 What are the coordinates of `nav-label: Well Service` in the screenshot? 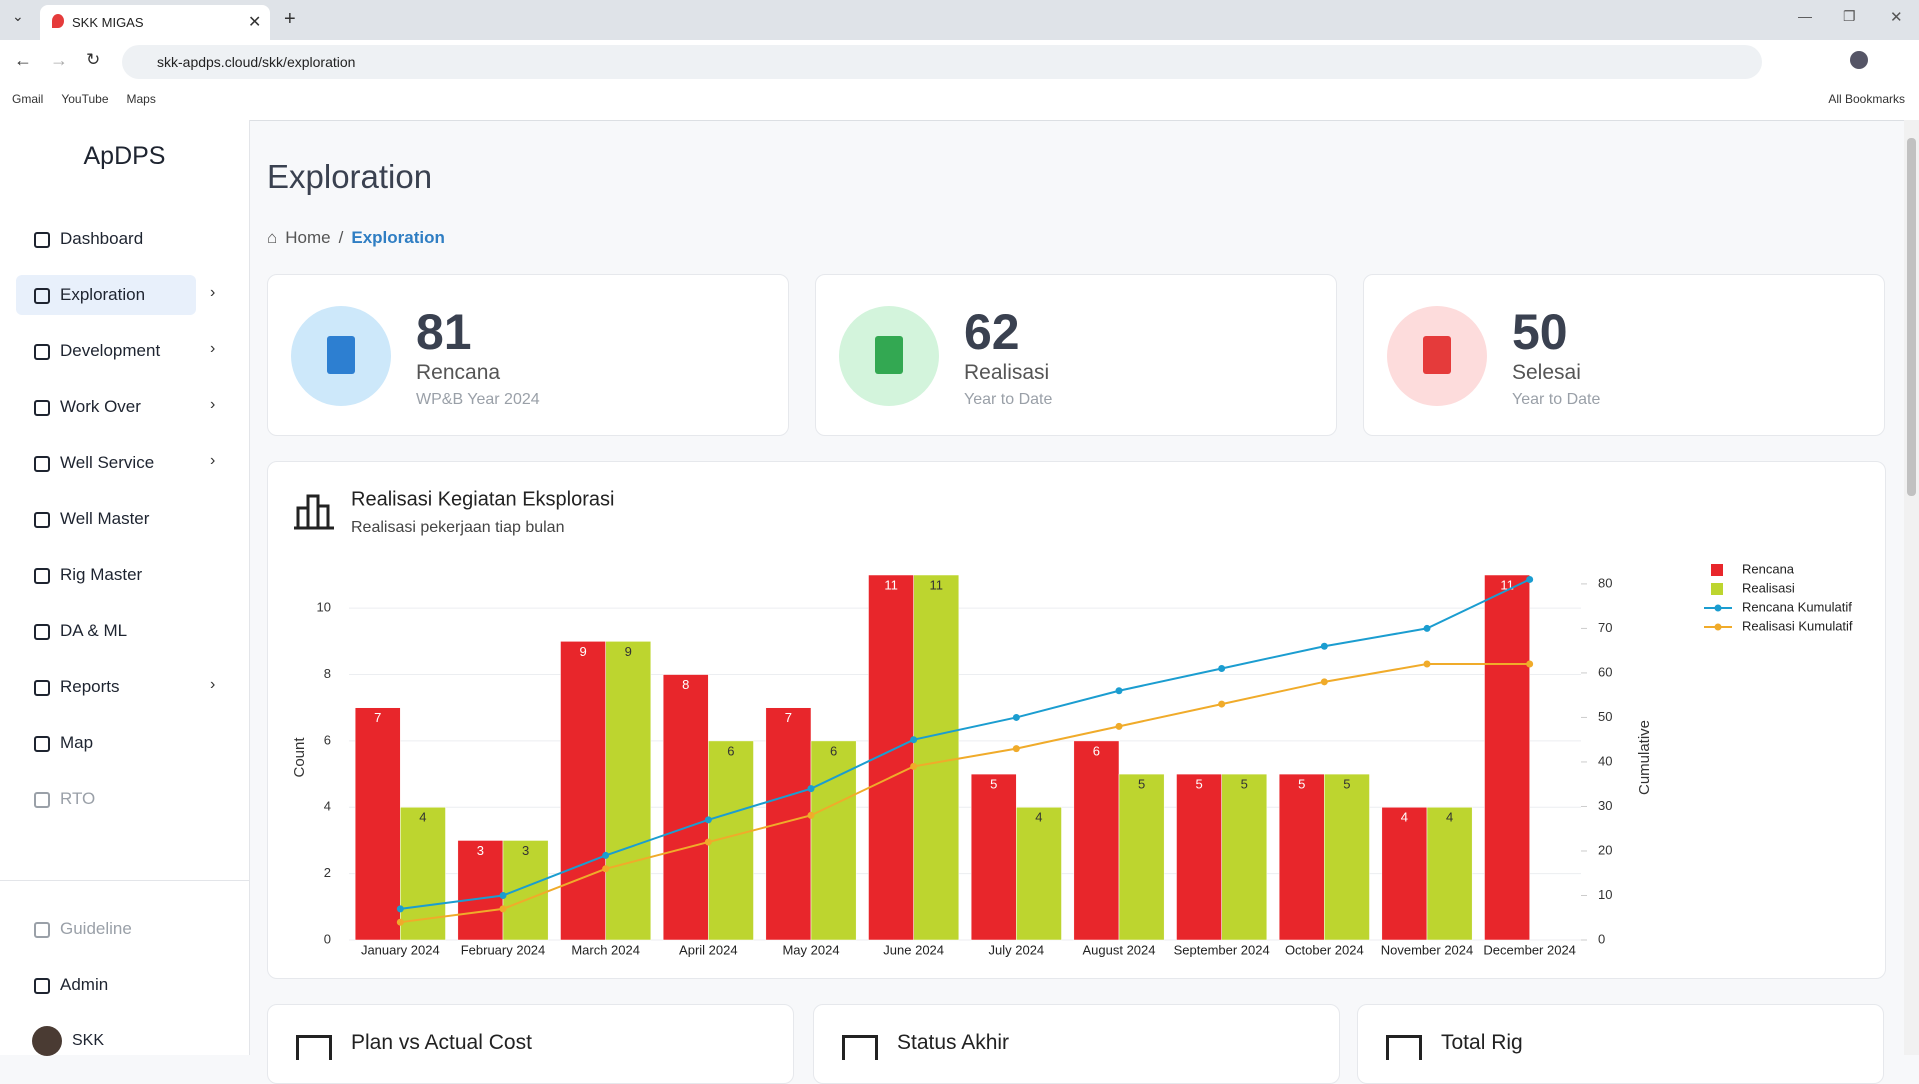 It's located at (107, 462).